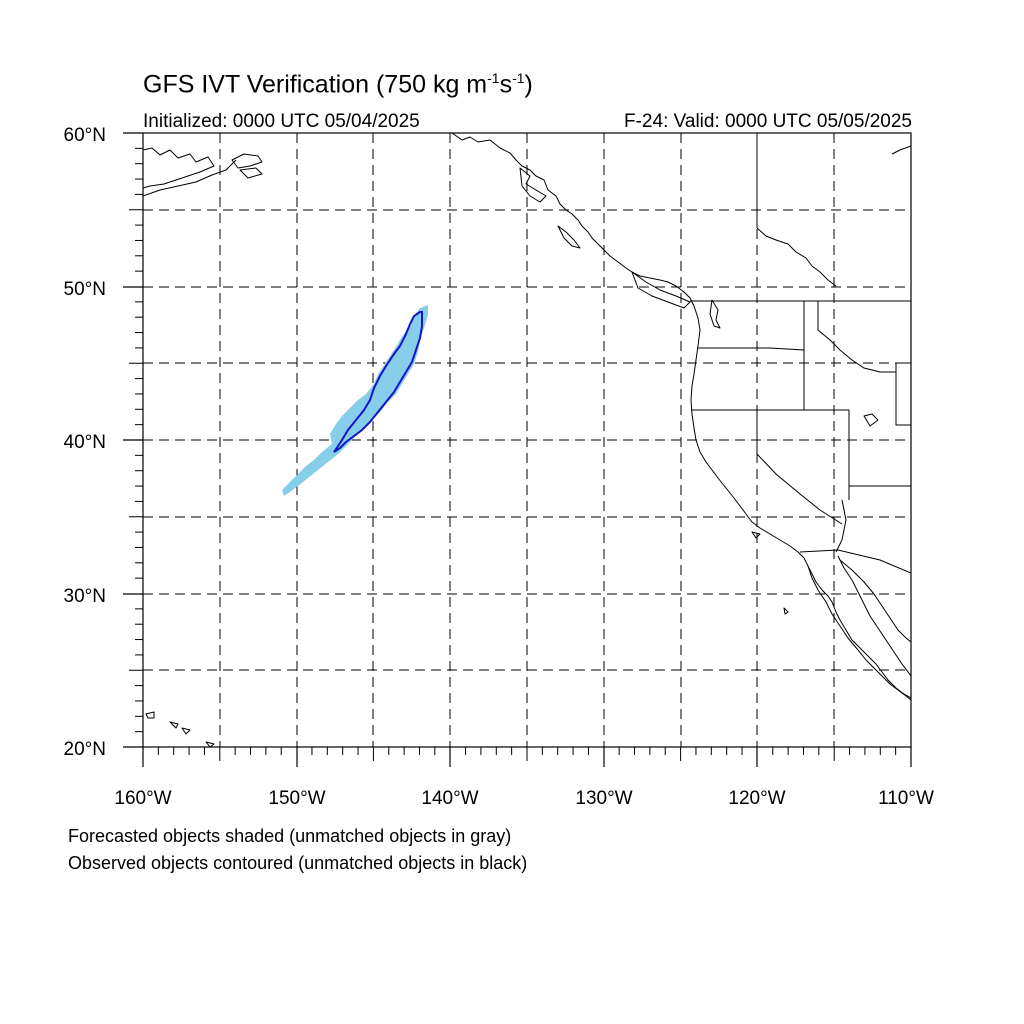 The image size is (1024, 1024). I want to click on init-time-label: Initialized: 0000 UTC 05/04/2025, so click(281, 121).